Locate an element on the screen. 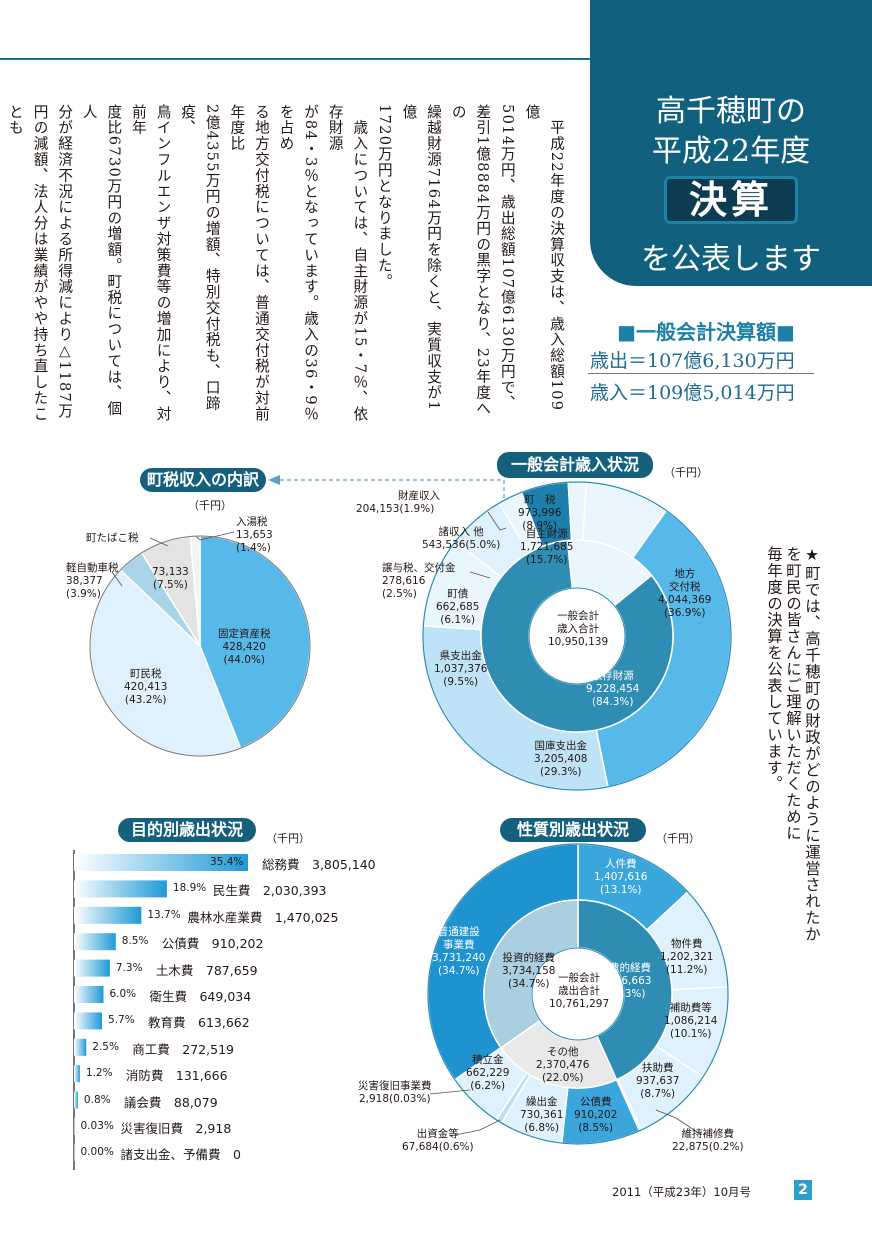 The image size is (872, 1236). nature-outer-label-10-line-0: 普通建設 is located at coordinates (458, 932).